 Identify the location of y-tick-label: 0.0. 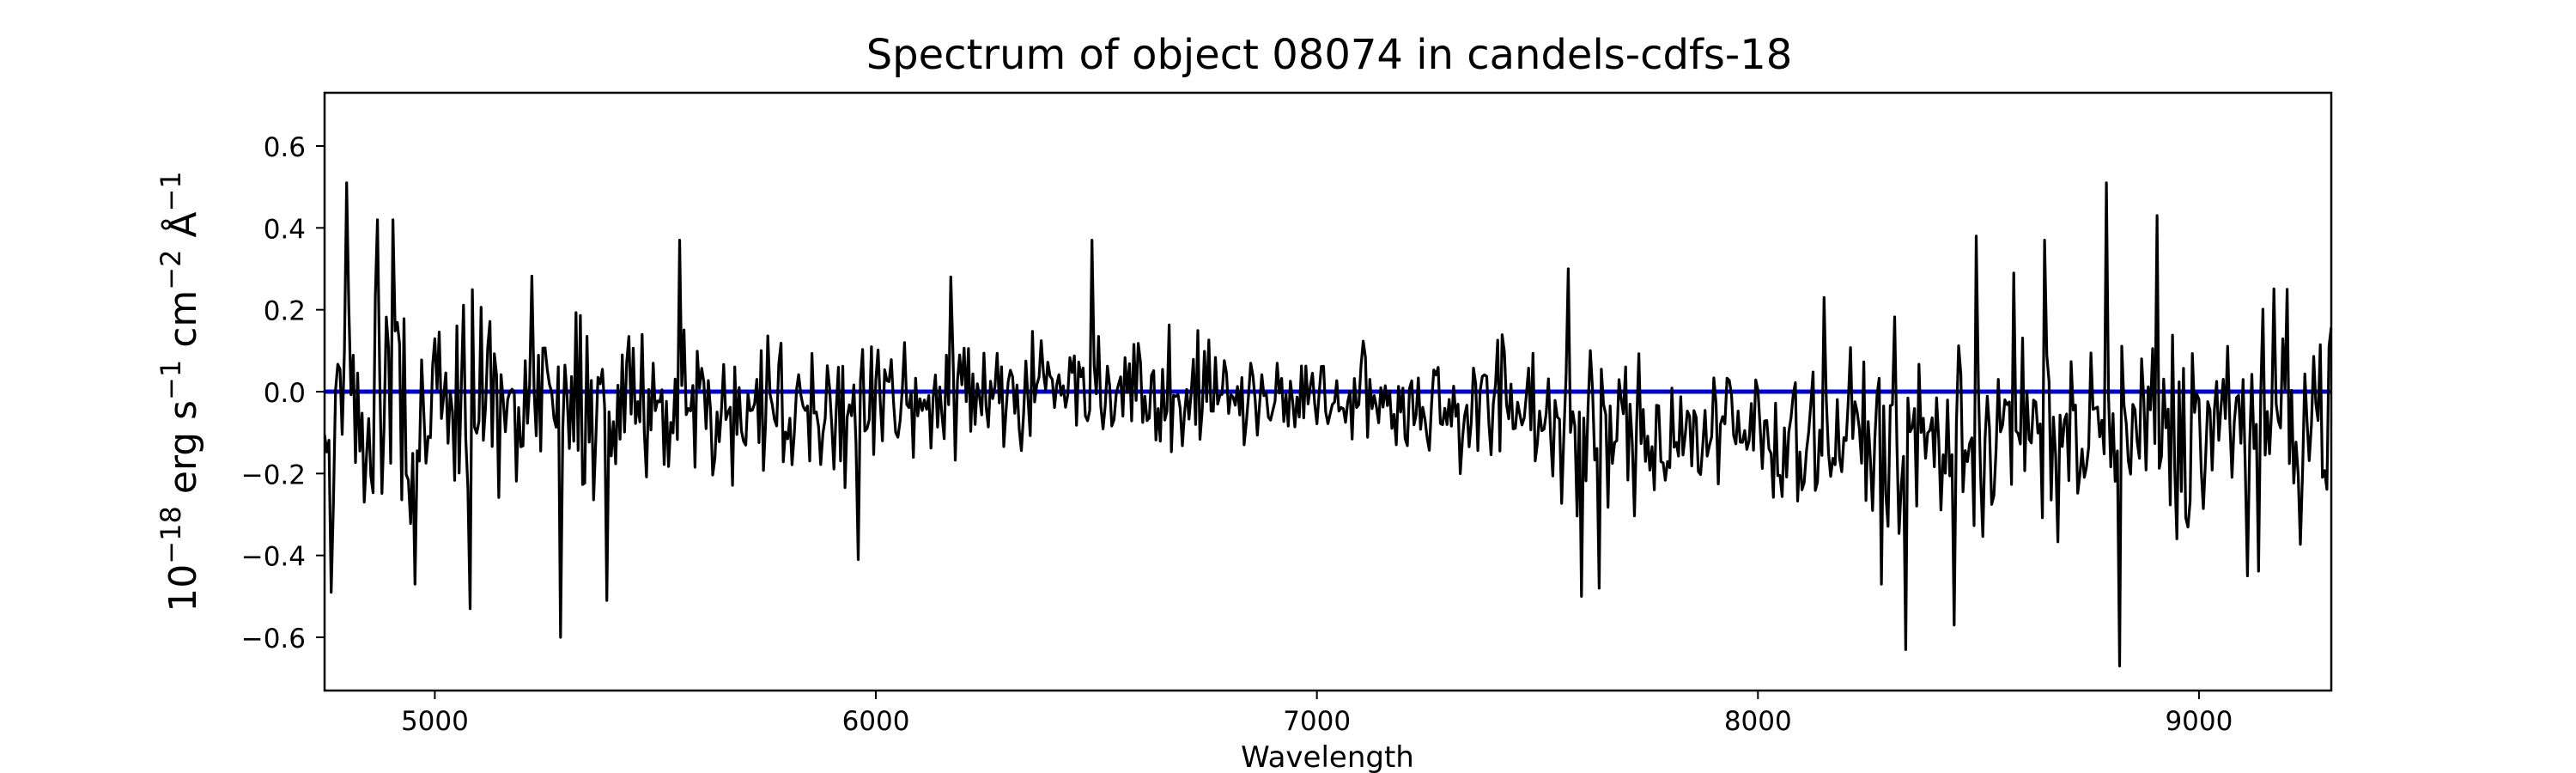
(285, 393).